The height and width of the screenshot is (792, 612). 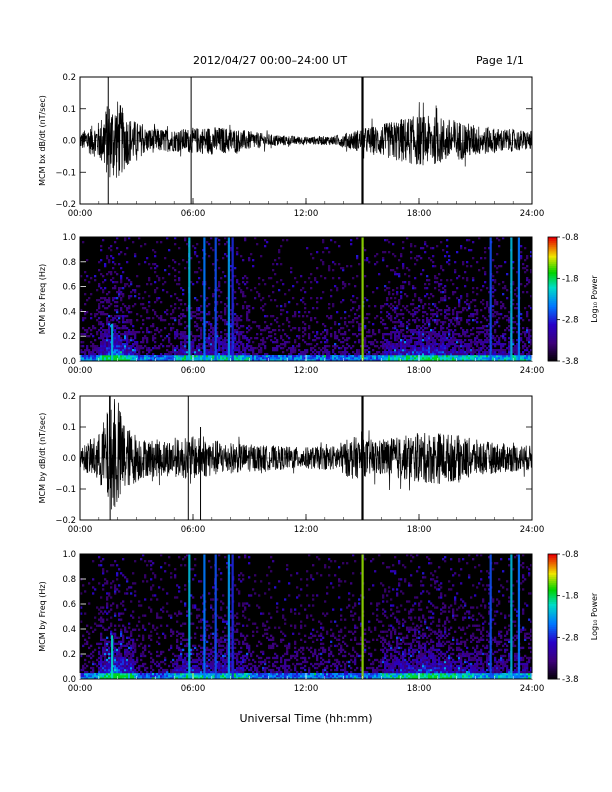 I want to click on y-axis-label: MCM by Freq (Hz), so click(x=42, y=616).